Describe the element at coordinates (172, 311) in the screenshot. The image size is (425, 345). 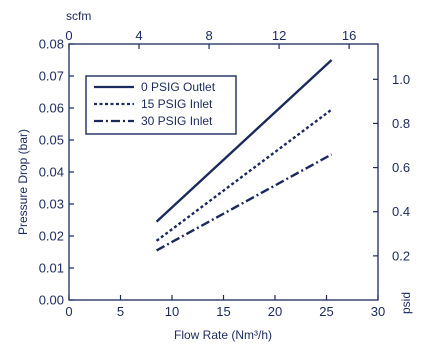
I see `x-tick-label: 10` at that location.